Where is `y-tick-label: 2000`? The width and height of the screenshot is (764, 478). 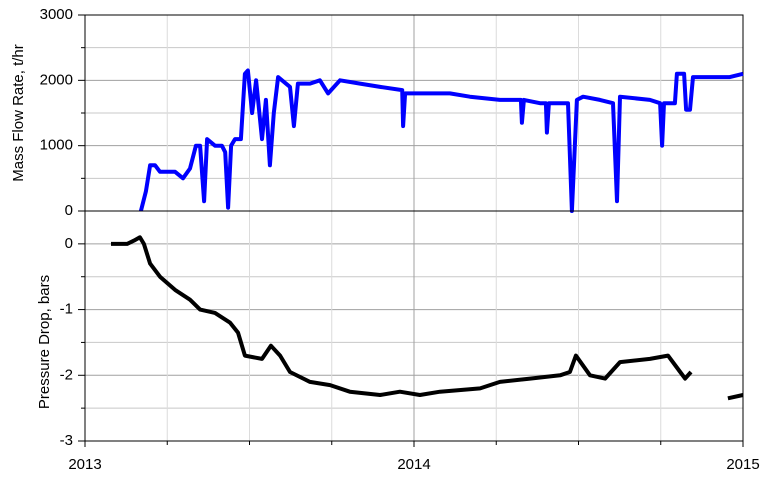
y-tick-label: 2000 is located at coordinates (56, 79).